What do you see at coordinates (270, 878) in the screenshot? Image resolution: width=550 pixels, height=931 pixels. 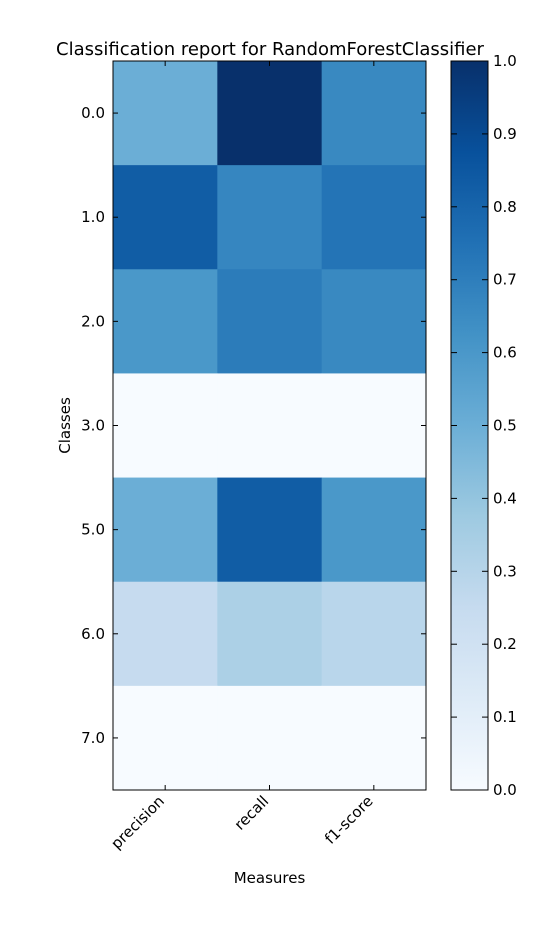 I see `x-axis-label: Measures` at bounding box center [270, 878].